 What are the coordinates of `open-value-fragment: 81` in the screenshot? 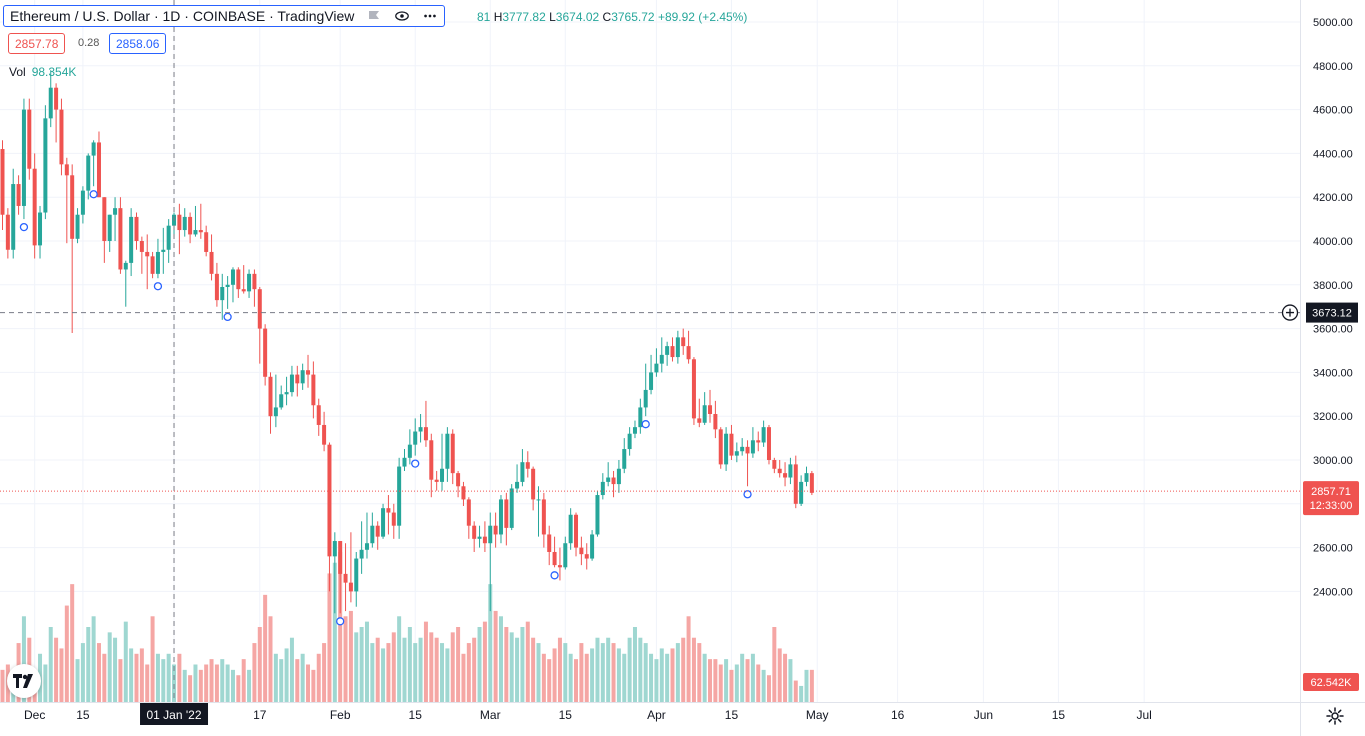 It's located at (484, 17).